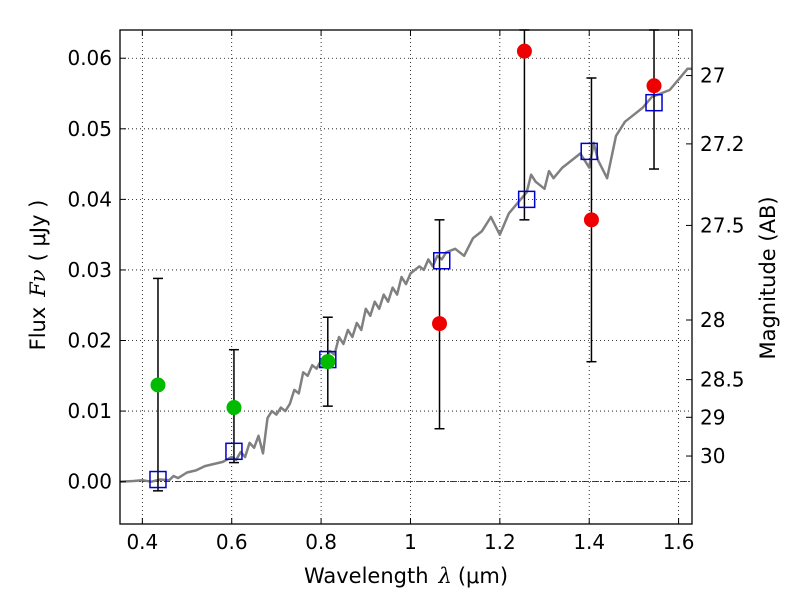 The image size is (800, 600). I want to click on x-tick-label: 0.6, so click(232, 542).